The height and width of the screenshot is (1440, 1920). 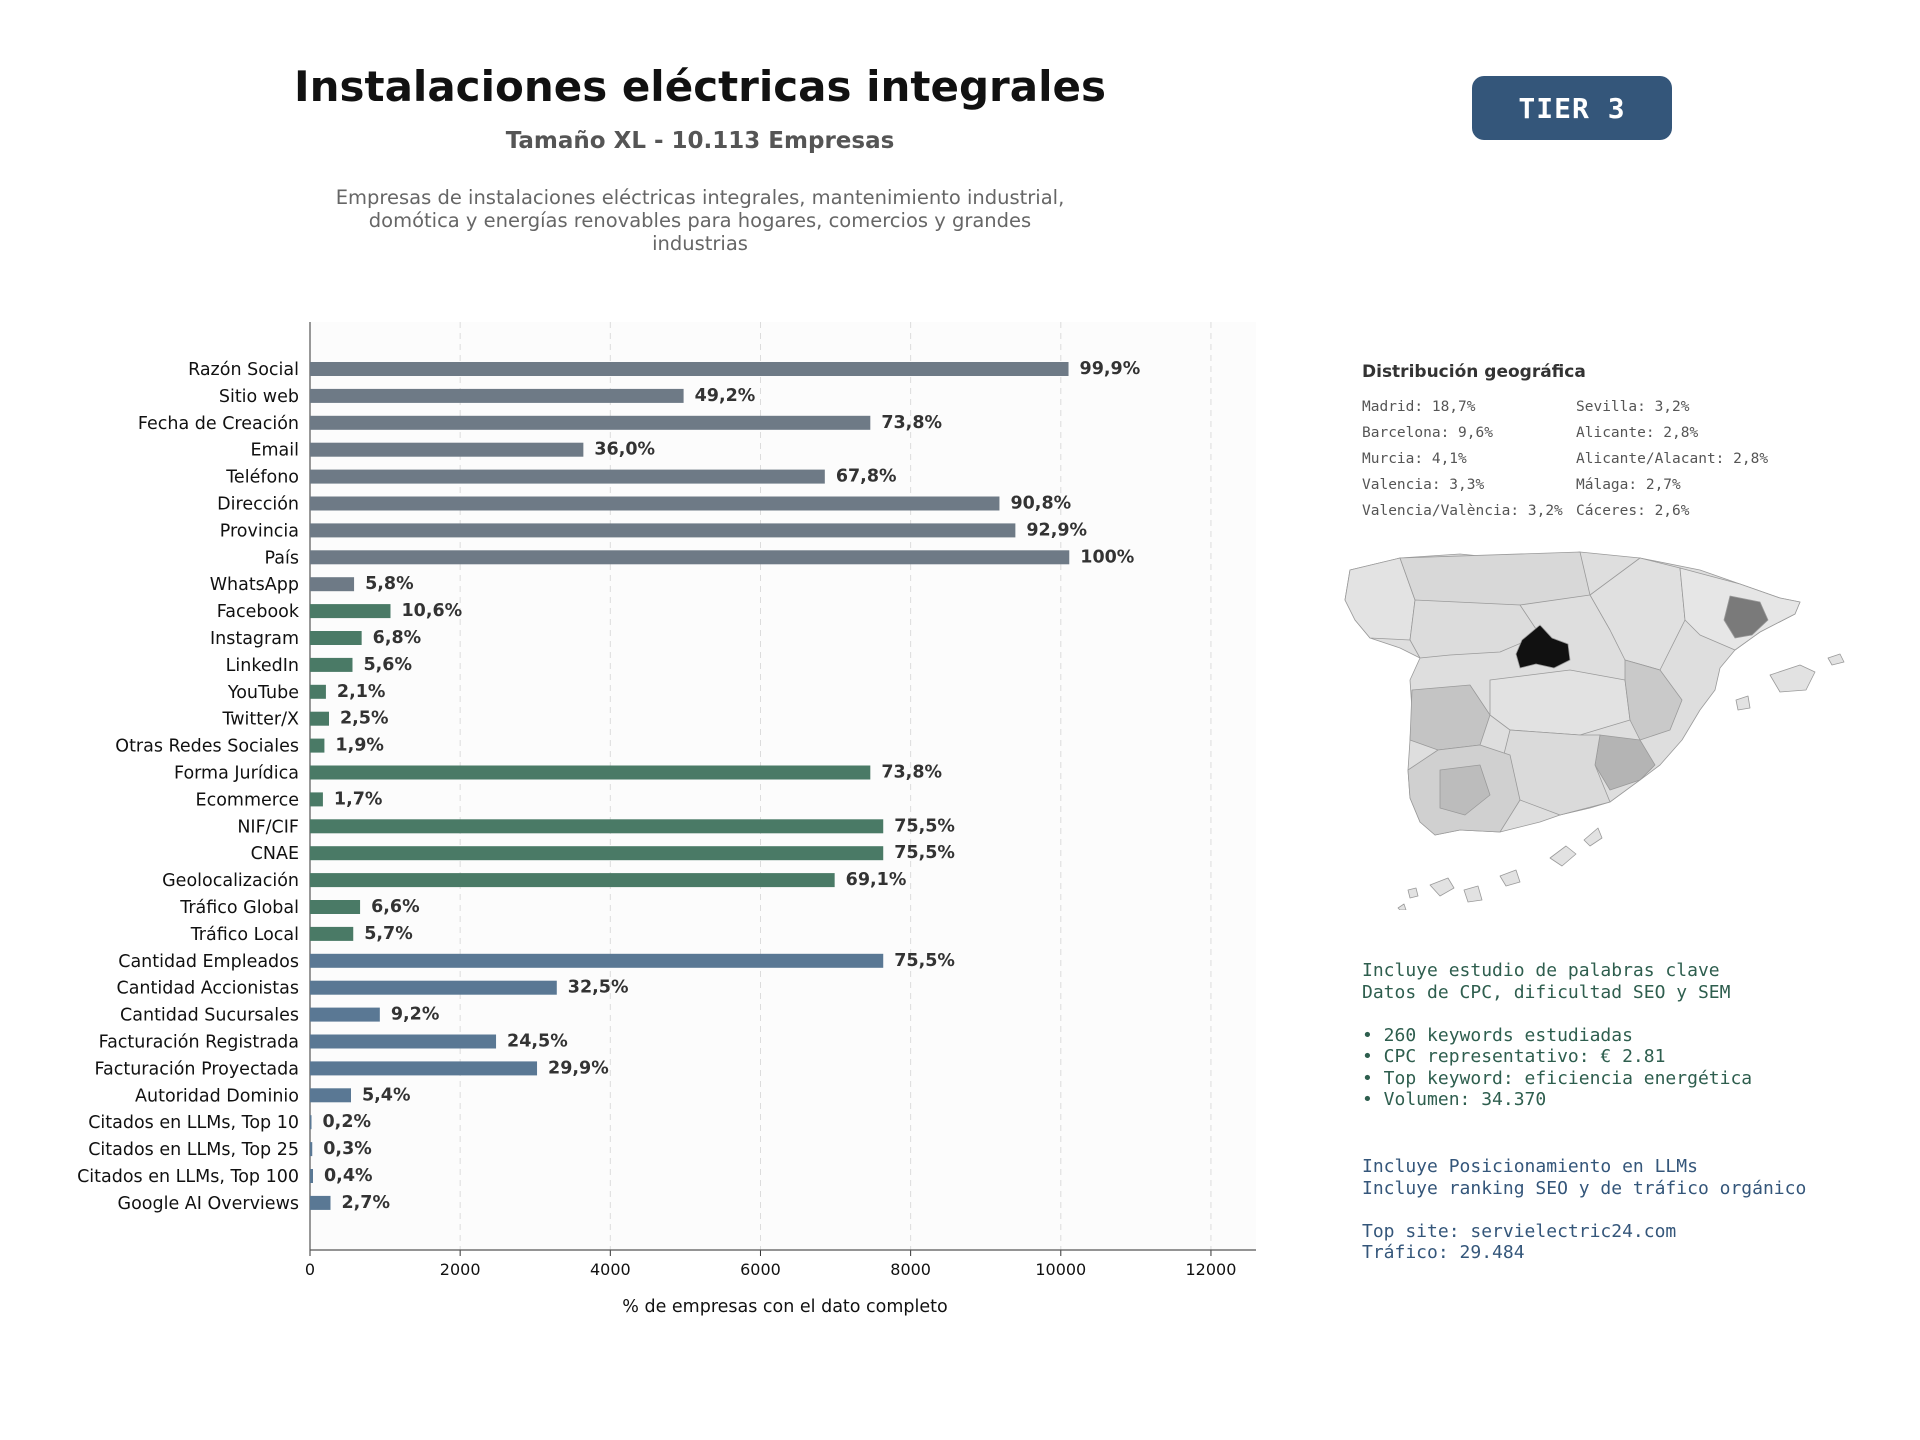 What do you see at coordinates (1056, 530) in the screenshot?
I see `bar-value-label: 92,9%` at bounding box center [1056, 530].